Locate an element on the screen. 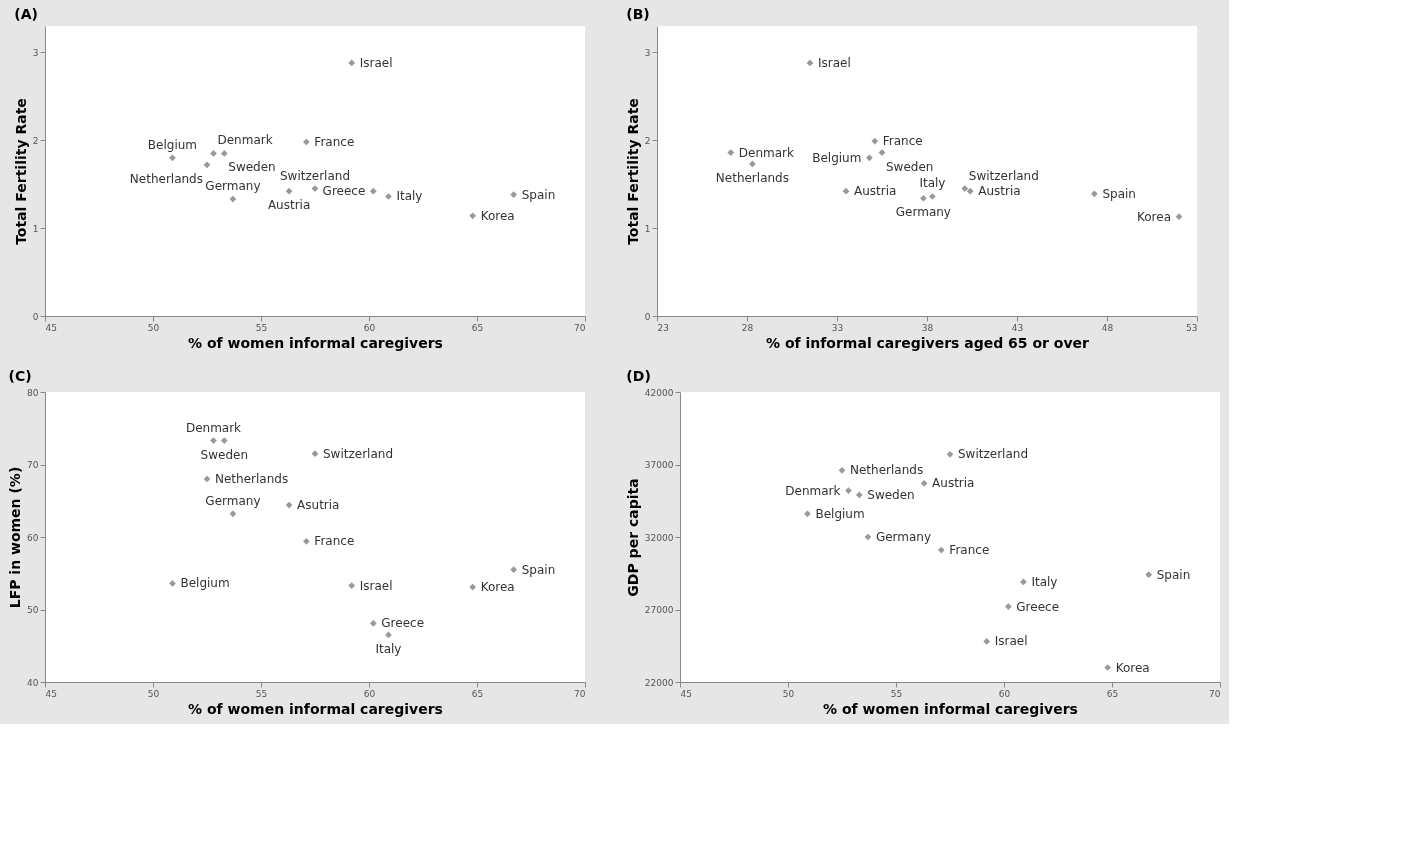  y-tick-label: 27000 is located at coordinates (659, 610).